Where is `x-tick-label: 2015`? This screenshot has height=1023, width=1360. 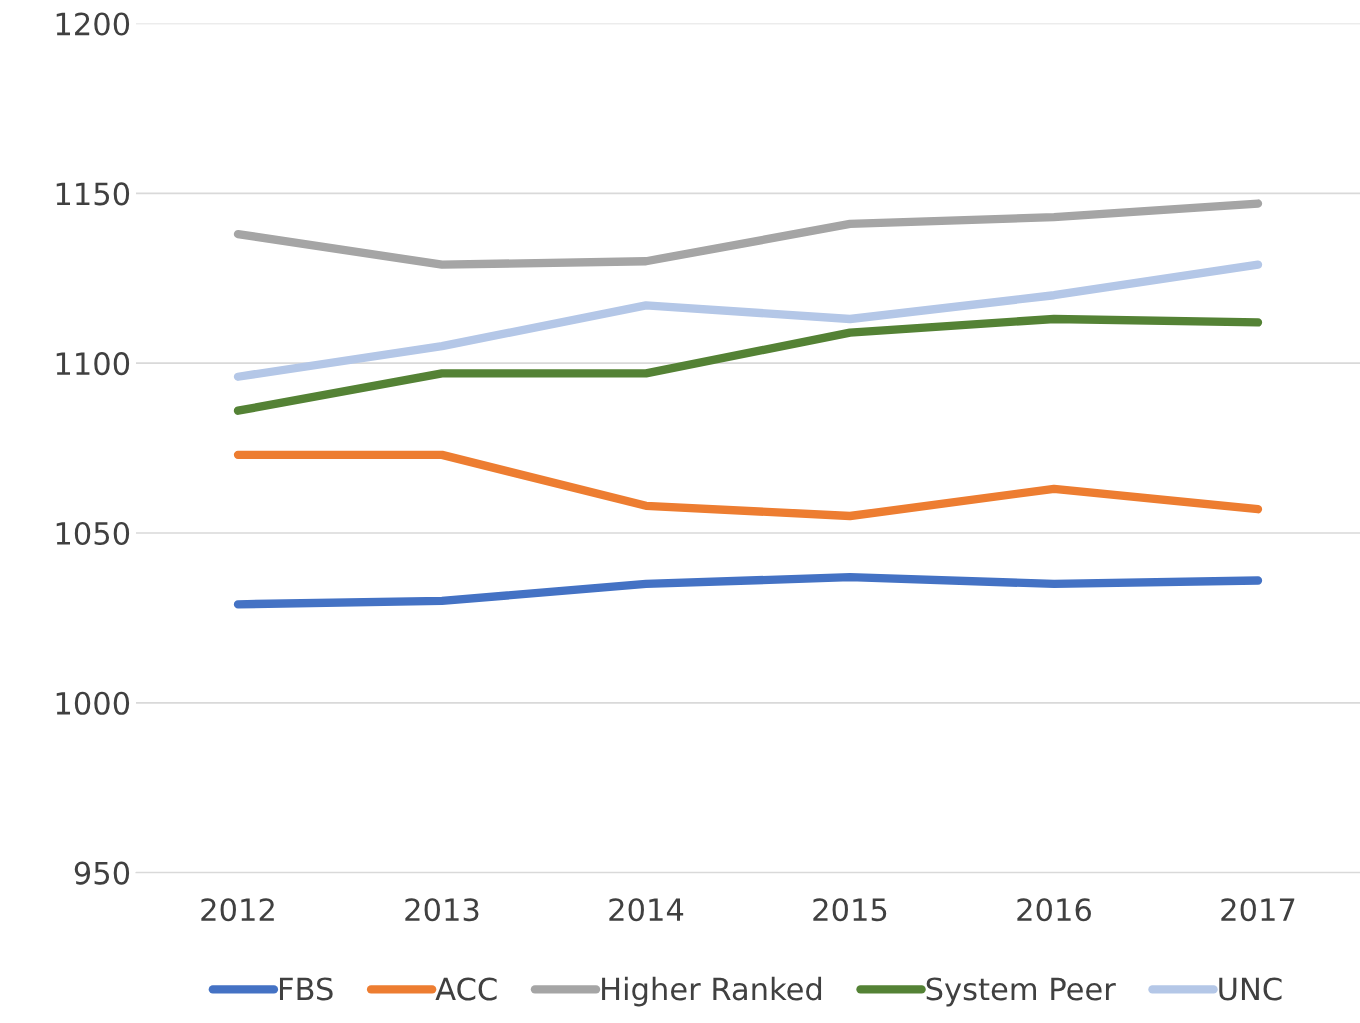 x-tick-label: 2015 is located at coordinates (850, 910).